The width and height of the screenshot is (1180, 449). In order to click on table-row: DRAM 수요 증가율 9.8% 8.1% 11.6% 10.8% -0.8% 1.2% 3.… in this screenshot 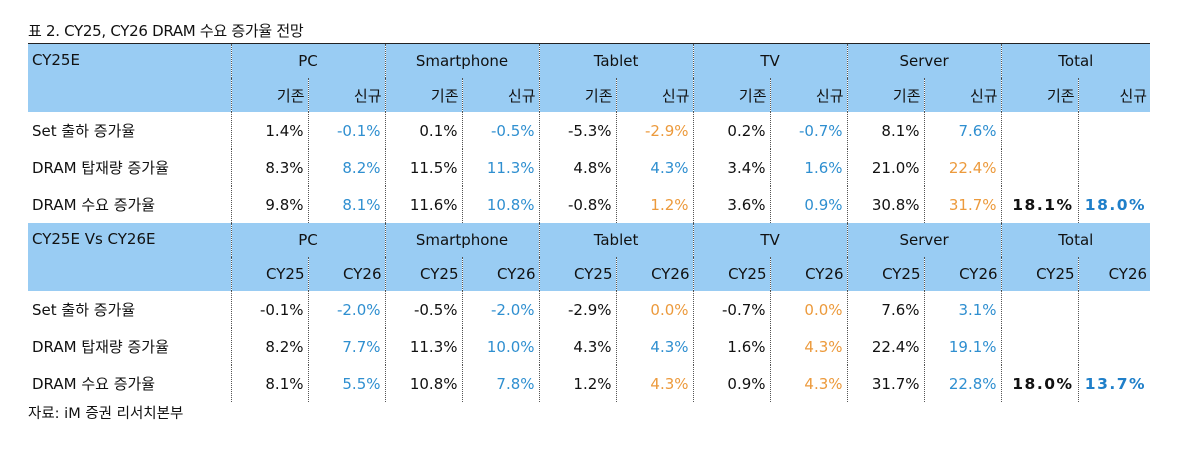, I will do `click(589, 204)`.